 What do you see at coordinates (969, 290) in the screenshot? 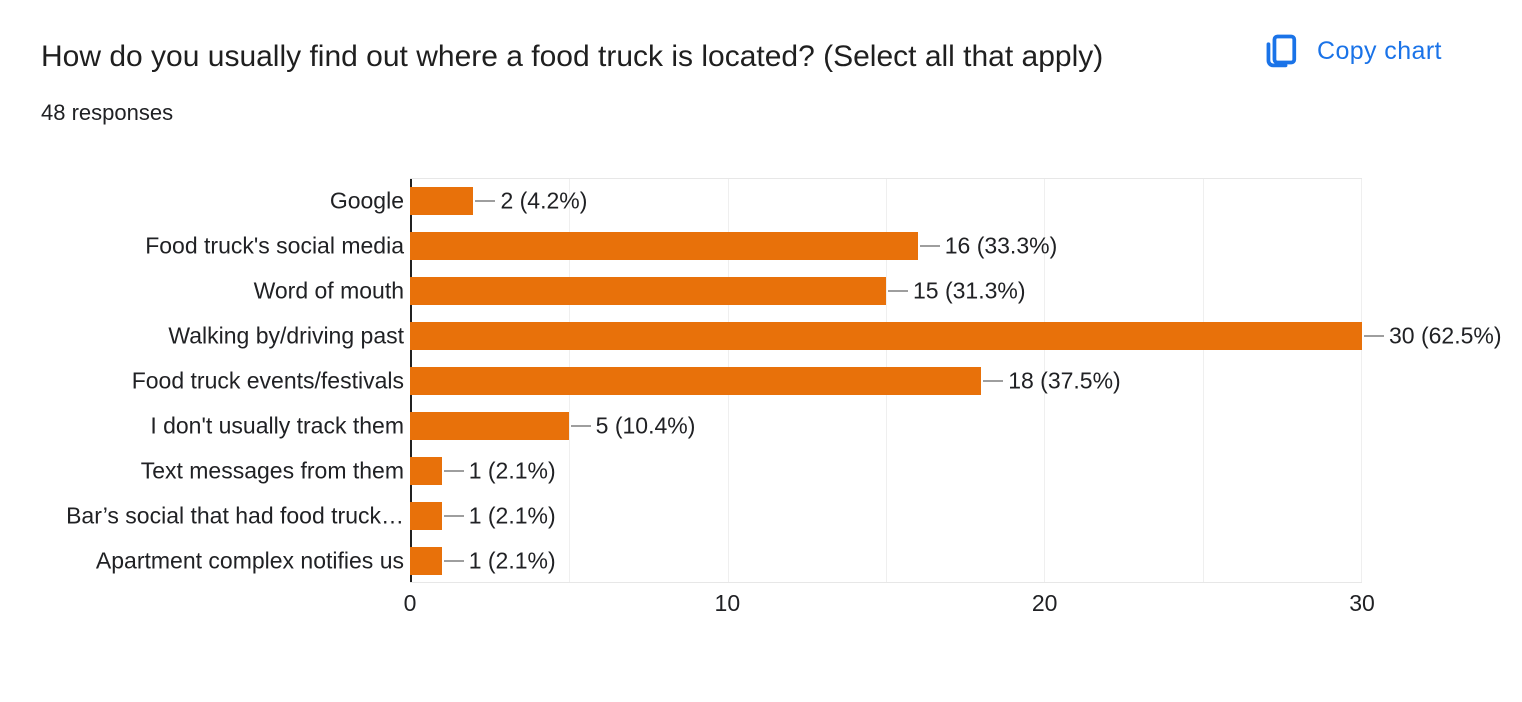
I see `value-label: 15 (31.3%)` at bounding box center [969, 290].